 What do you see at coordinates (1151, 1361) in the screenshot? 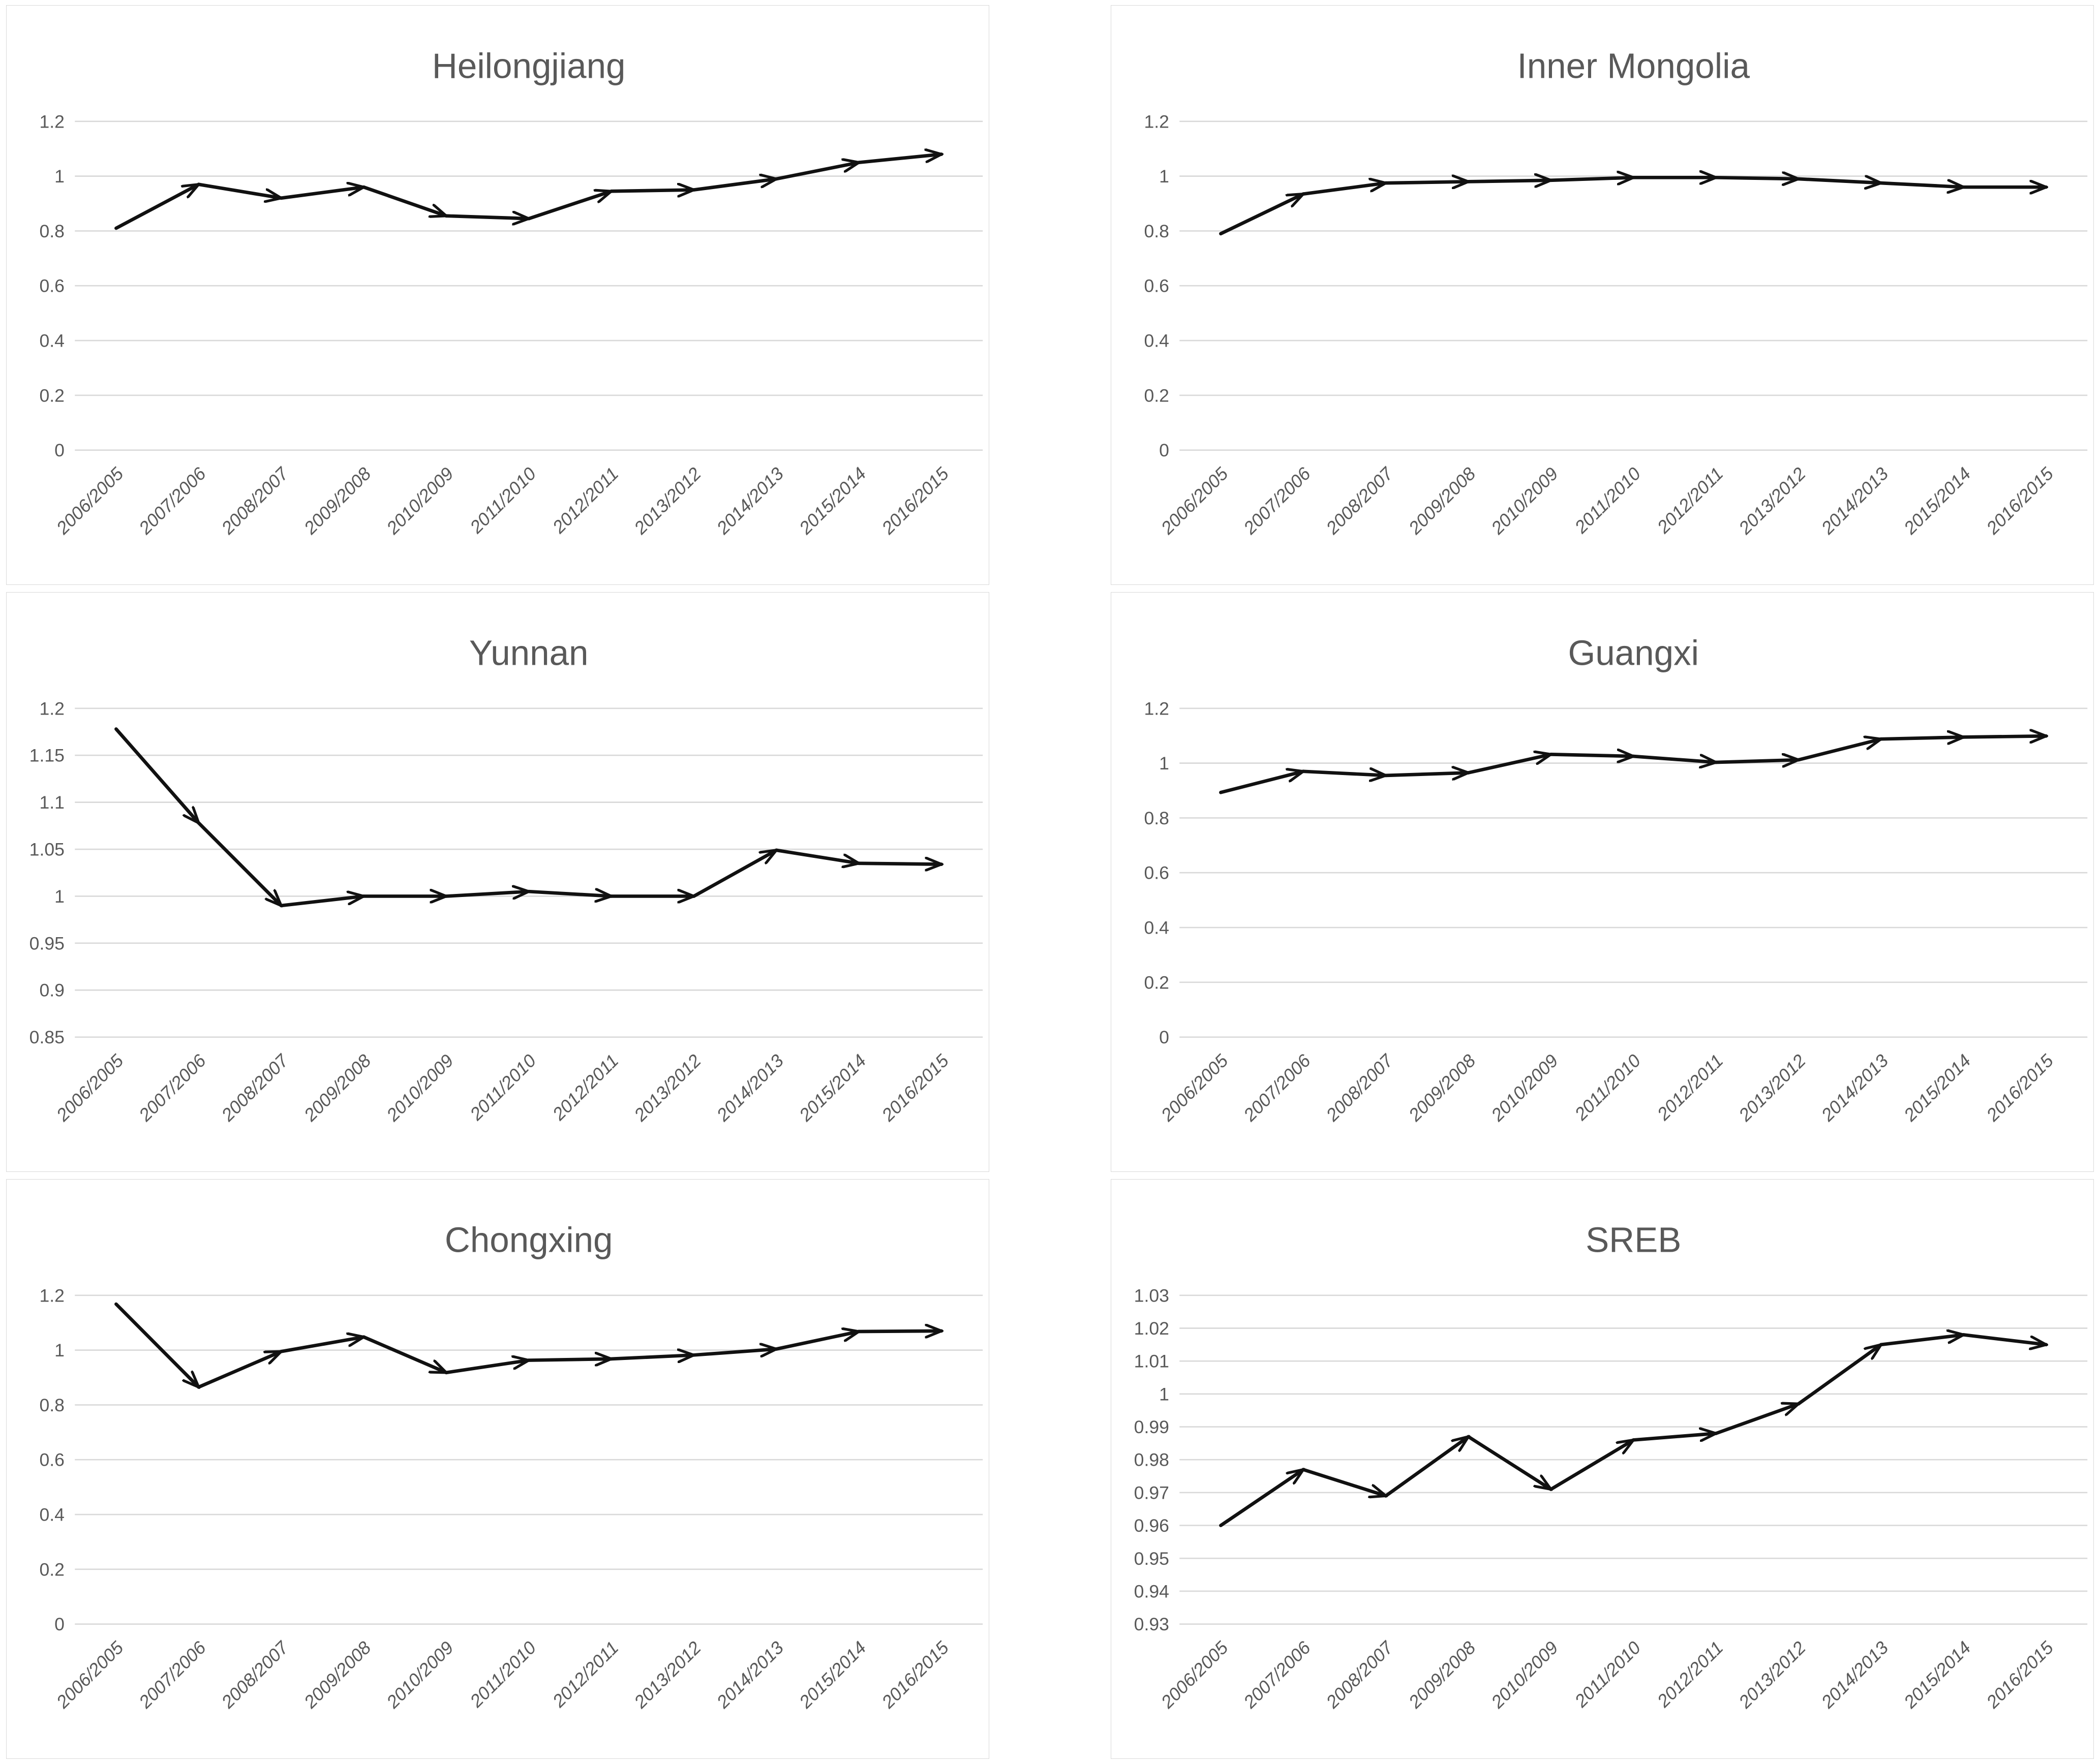
I see `y-axis-tick-label: 1.01` at bounding box center [1151, 1361].